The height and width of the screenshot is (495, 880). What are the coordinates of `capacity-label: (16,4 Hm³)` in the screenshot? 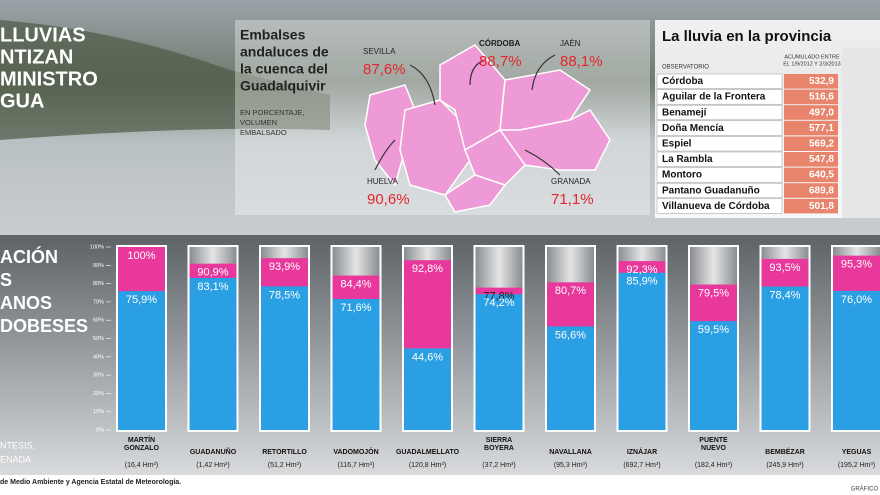 It's located at (141, 465).